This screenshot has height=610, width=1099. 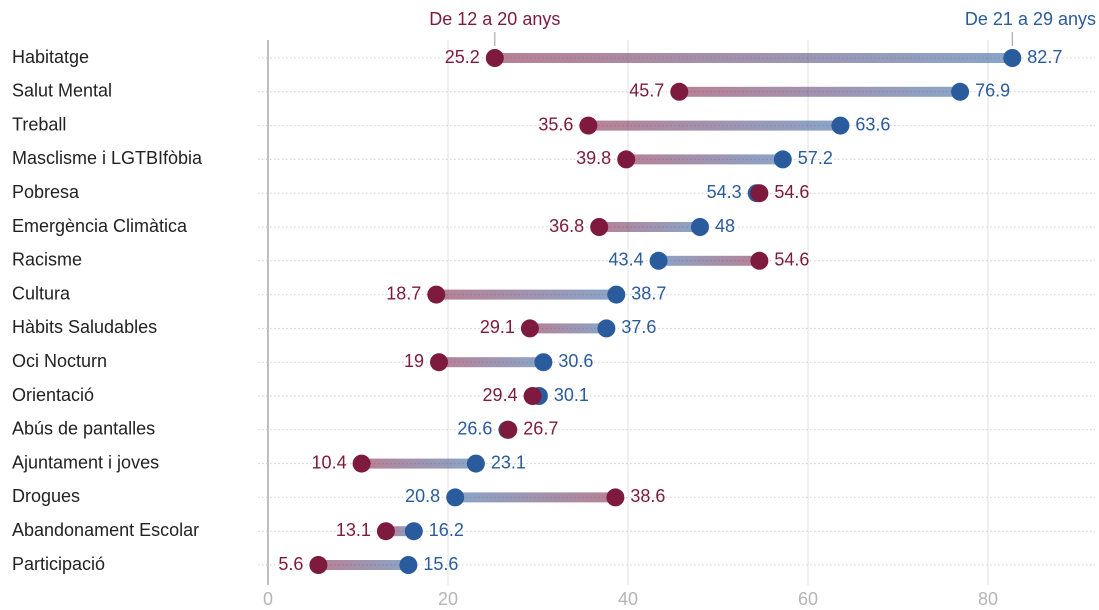 I want to click on category-label: Masclisme i LGTBIfòbia, so click(x=107, y=158).